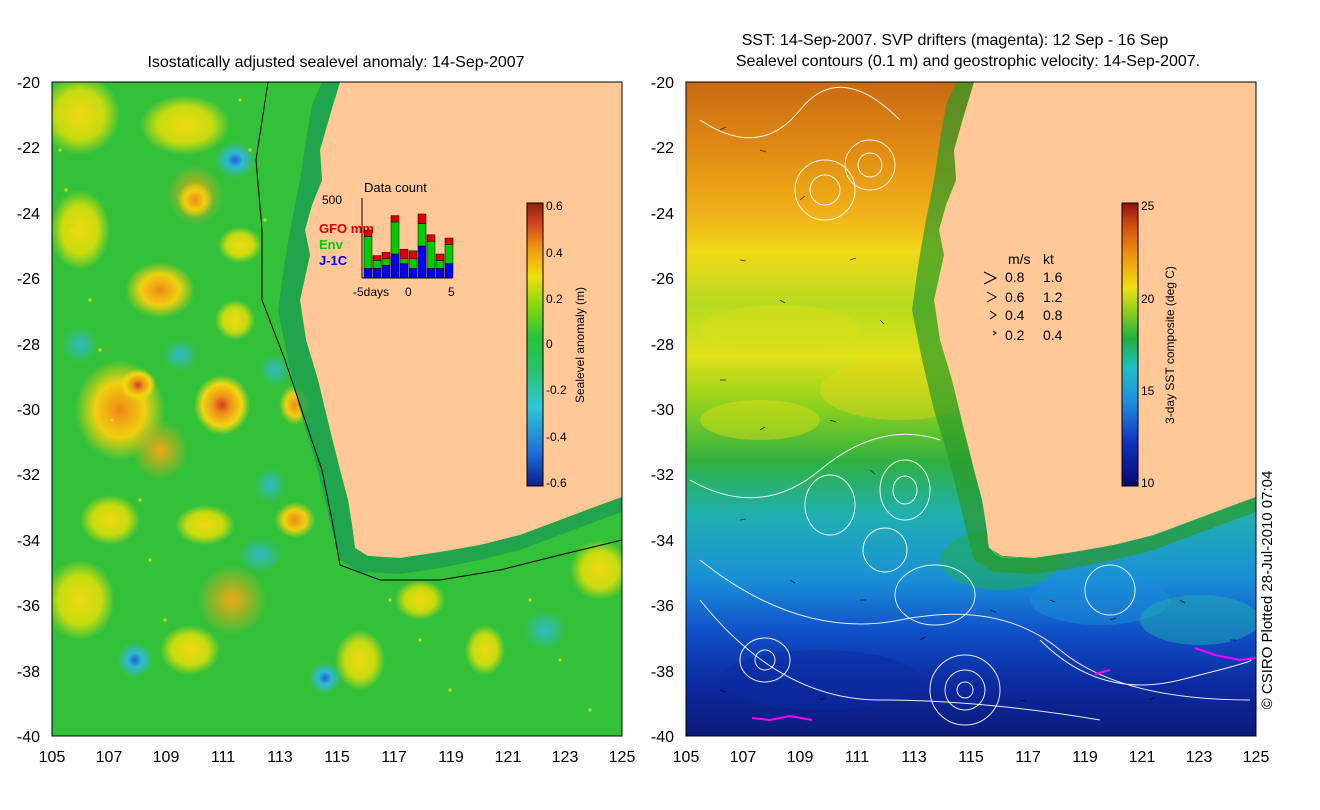 The image size is (1320, 810). I want to click on sst-tick: 10, so click(1148, 483).